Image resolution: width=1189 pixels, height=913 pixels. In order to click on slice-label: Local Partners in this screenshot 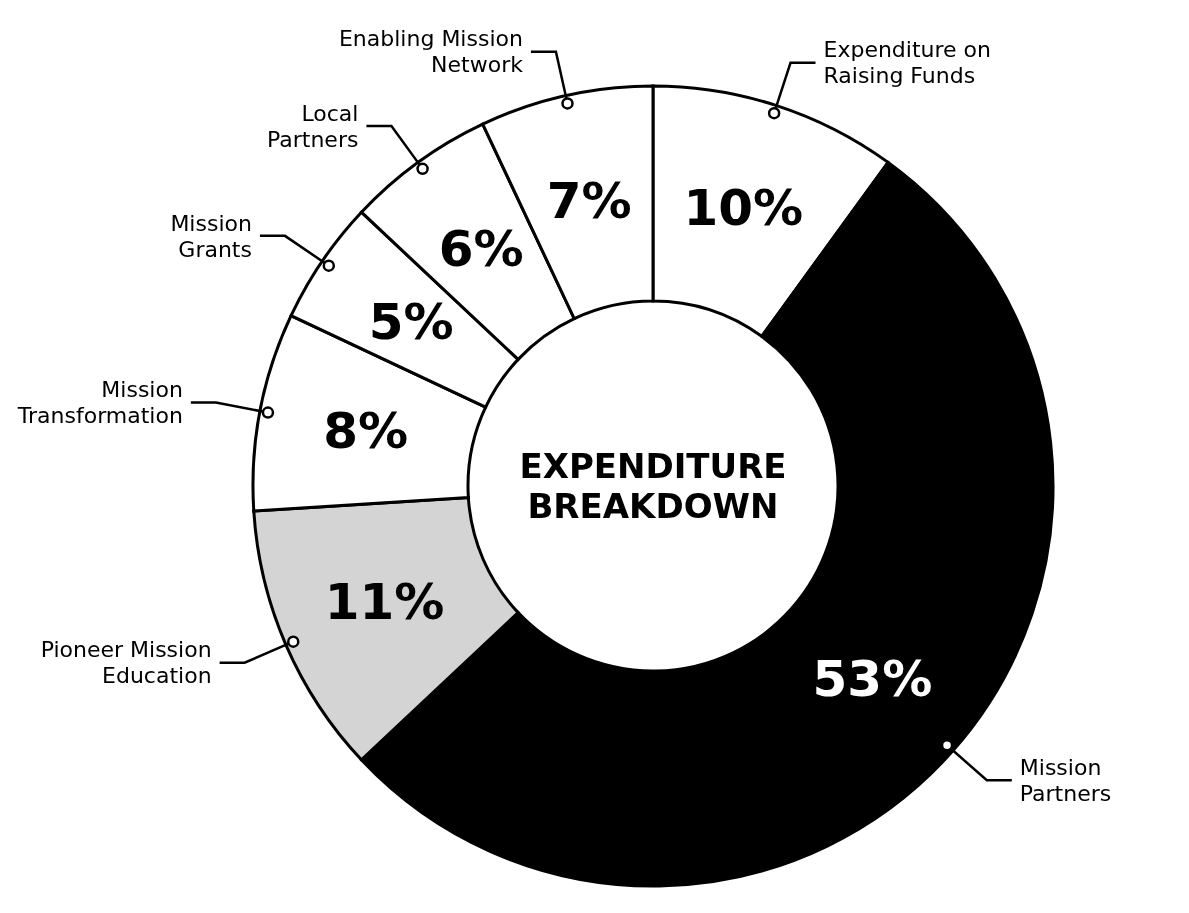, I will do `click(313, 126)`.